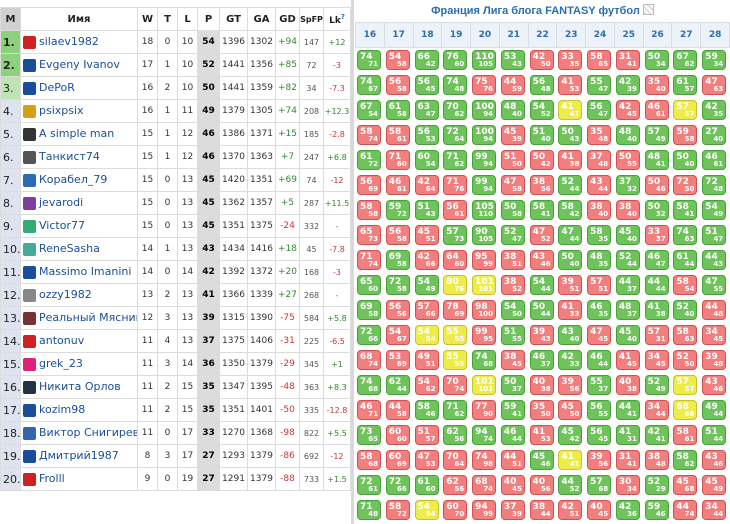  What do you see at coordinates (79, 433) in the screenshot?
I see `team-name-cell: Виктор Снигирев` at bounding box center [79, 433].